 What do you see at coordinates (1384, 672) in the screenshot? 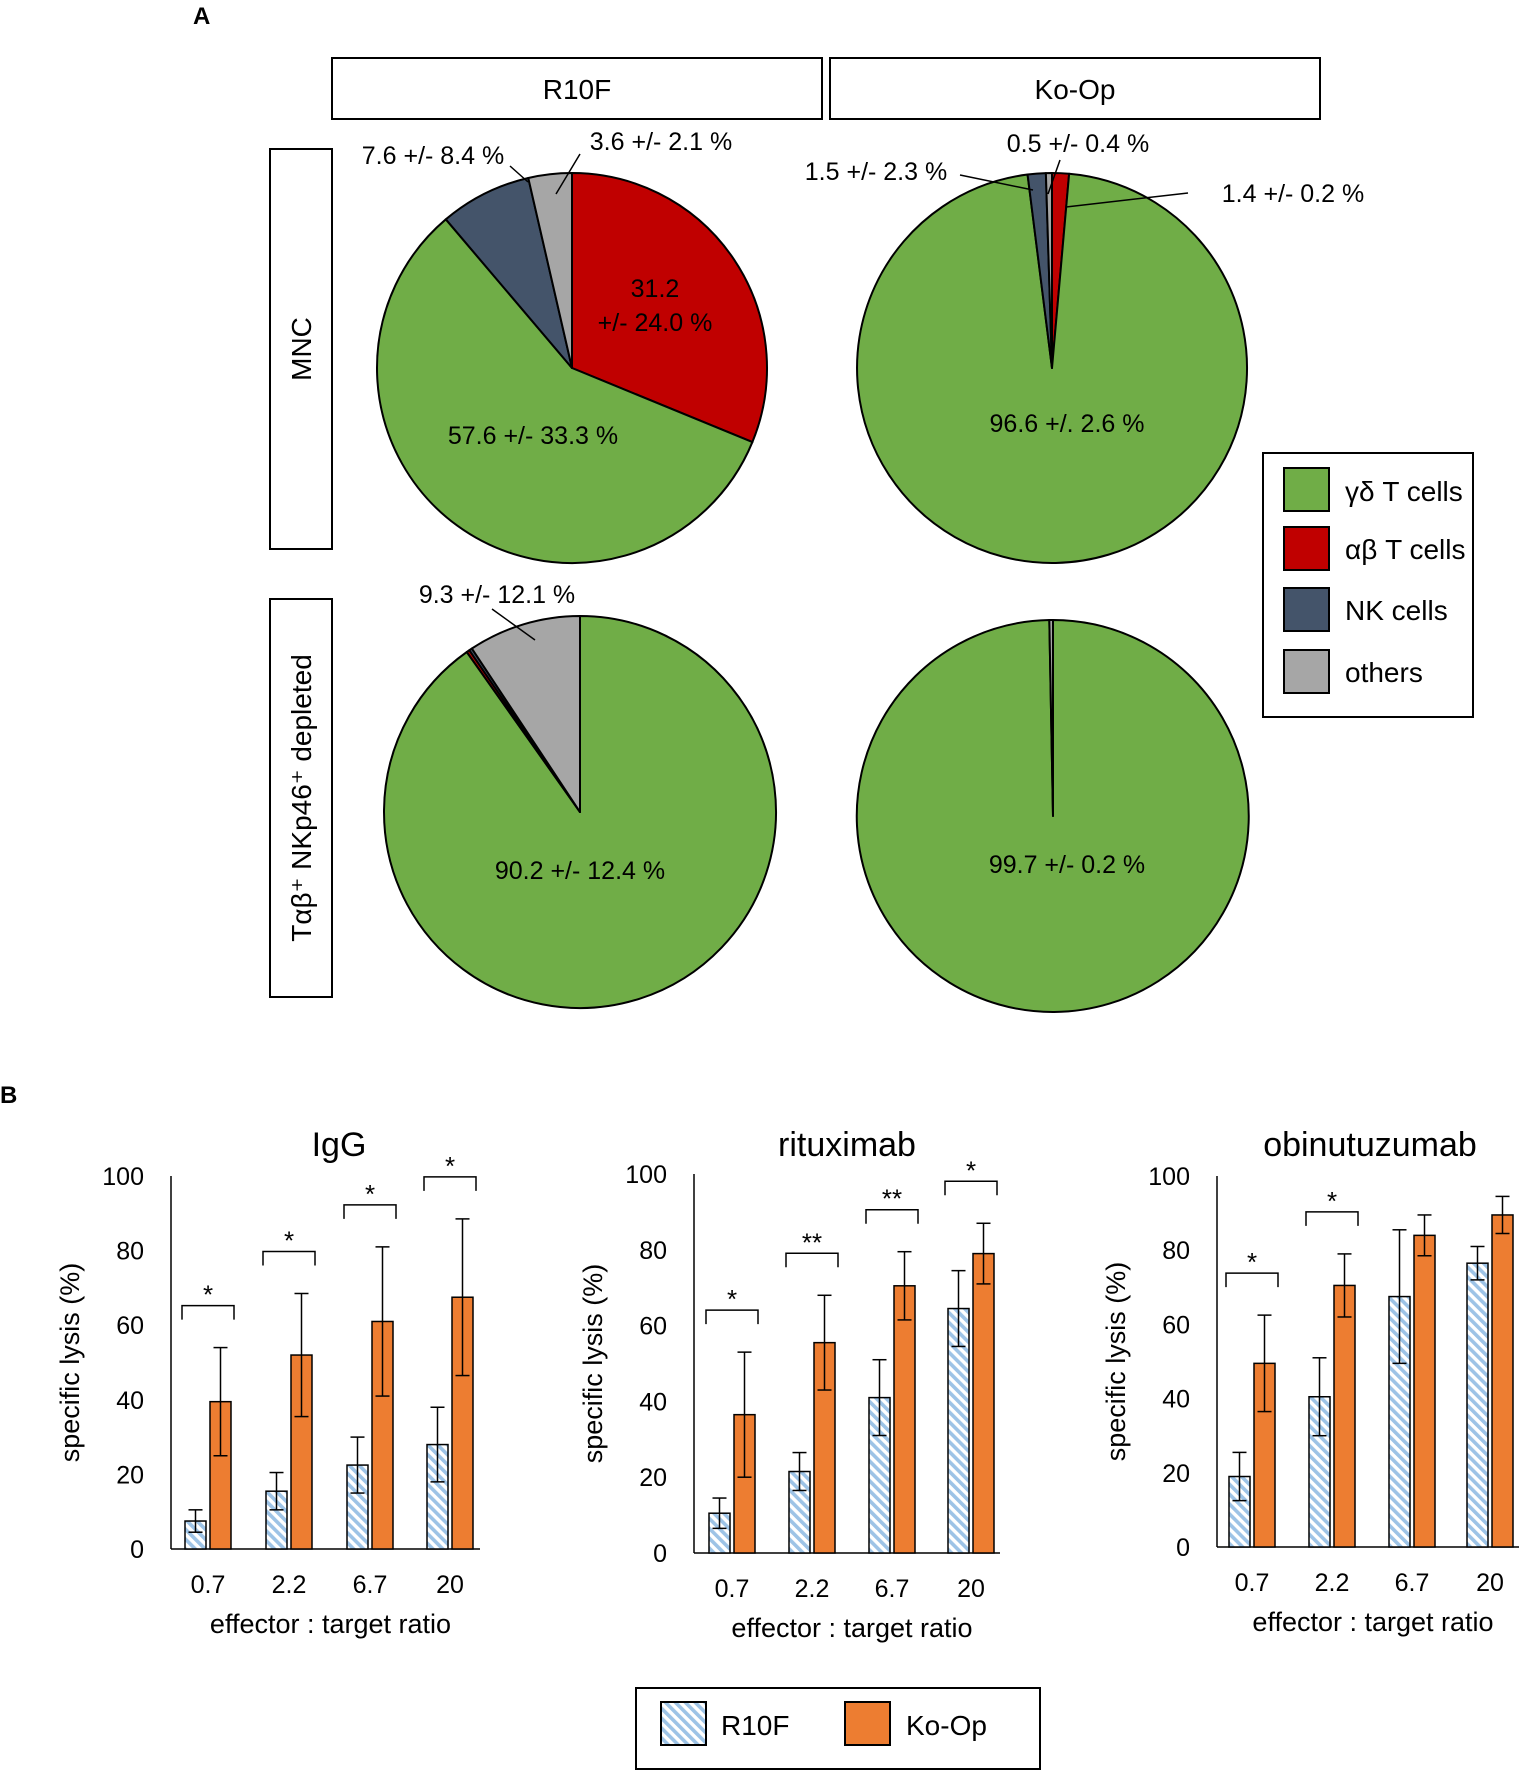
I see `legend-label-others: others` at bounding box center [1384, 672].